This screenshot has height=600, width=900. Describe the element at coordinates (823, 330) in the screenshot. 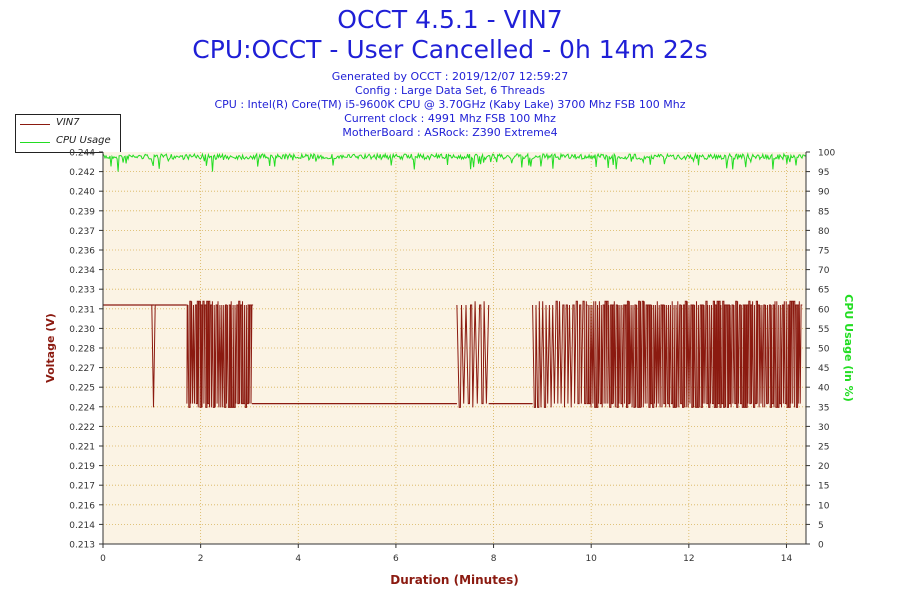

I see `y2-tick-label: 55` at that location.